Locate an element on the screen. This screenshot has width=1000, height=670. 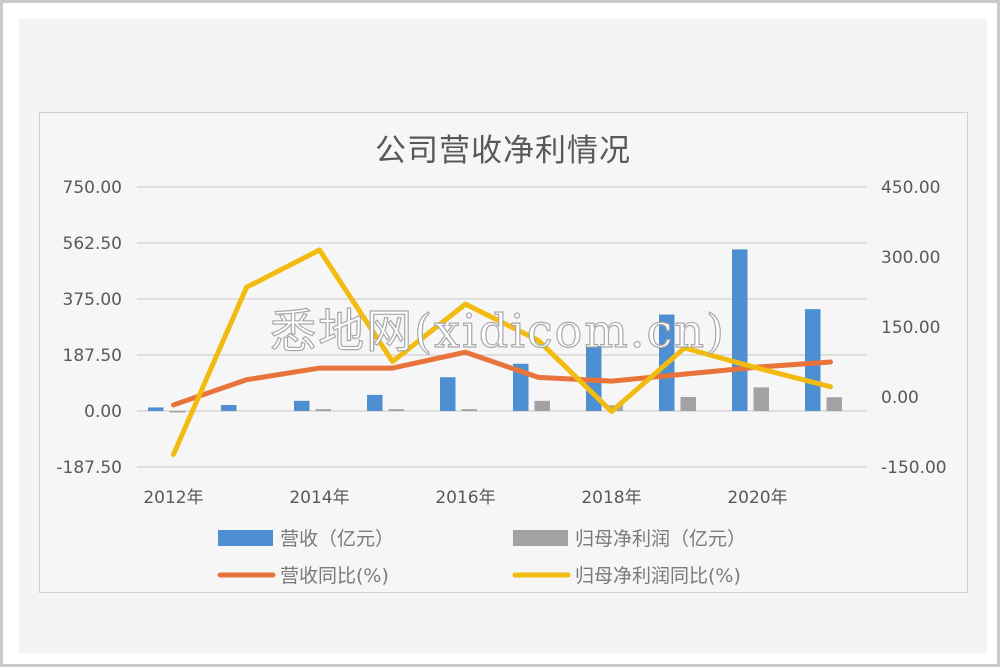
right-y-axis: 450.00 300.00 150.00 0.00 -150.00 is located at coordinates (914, 328).